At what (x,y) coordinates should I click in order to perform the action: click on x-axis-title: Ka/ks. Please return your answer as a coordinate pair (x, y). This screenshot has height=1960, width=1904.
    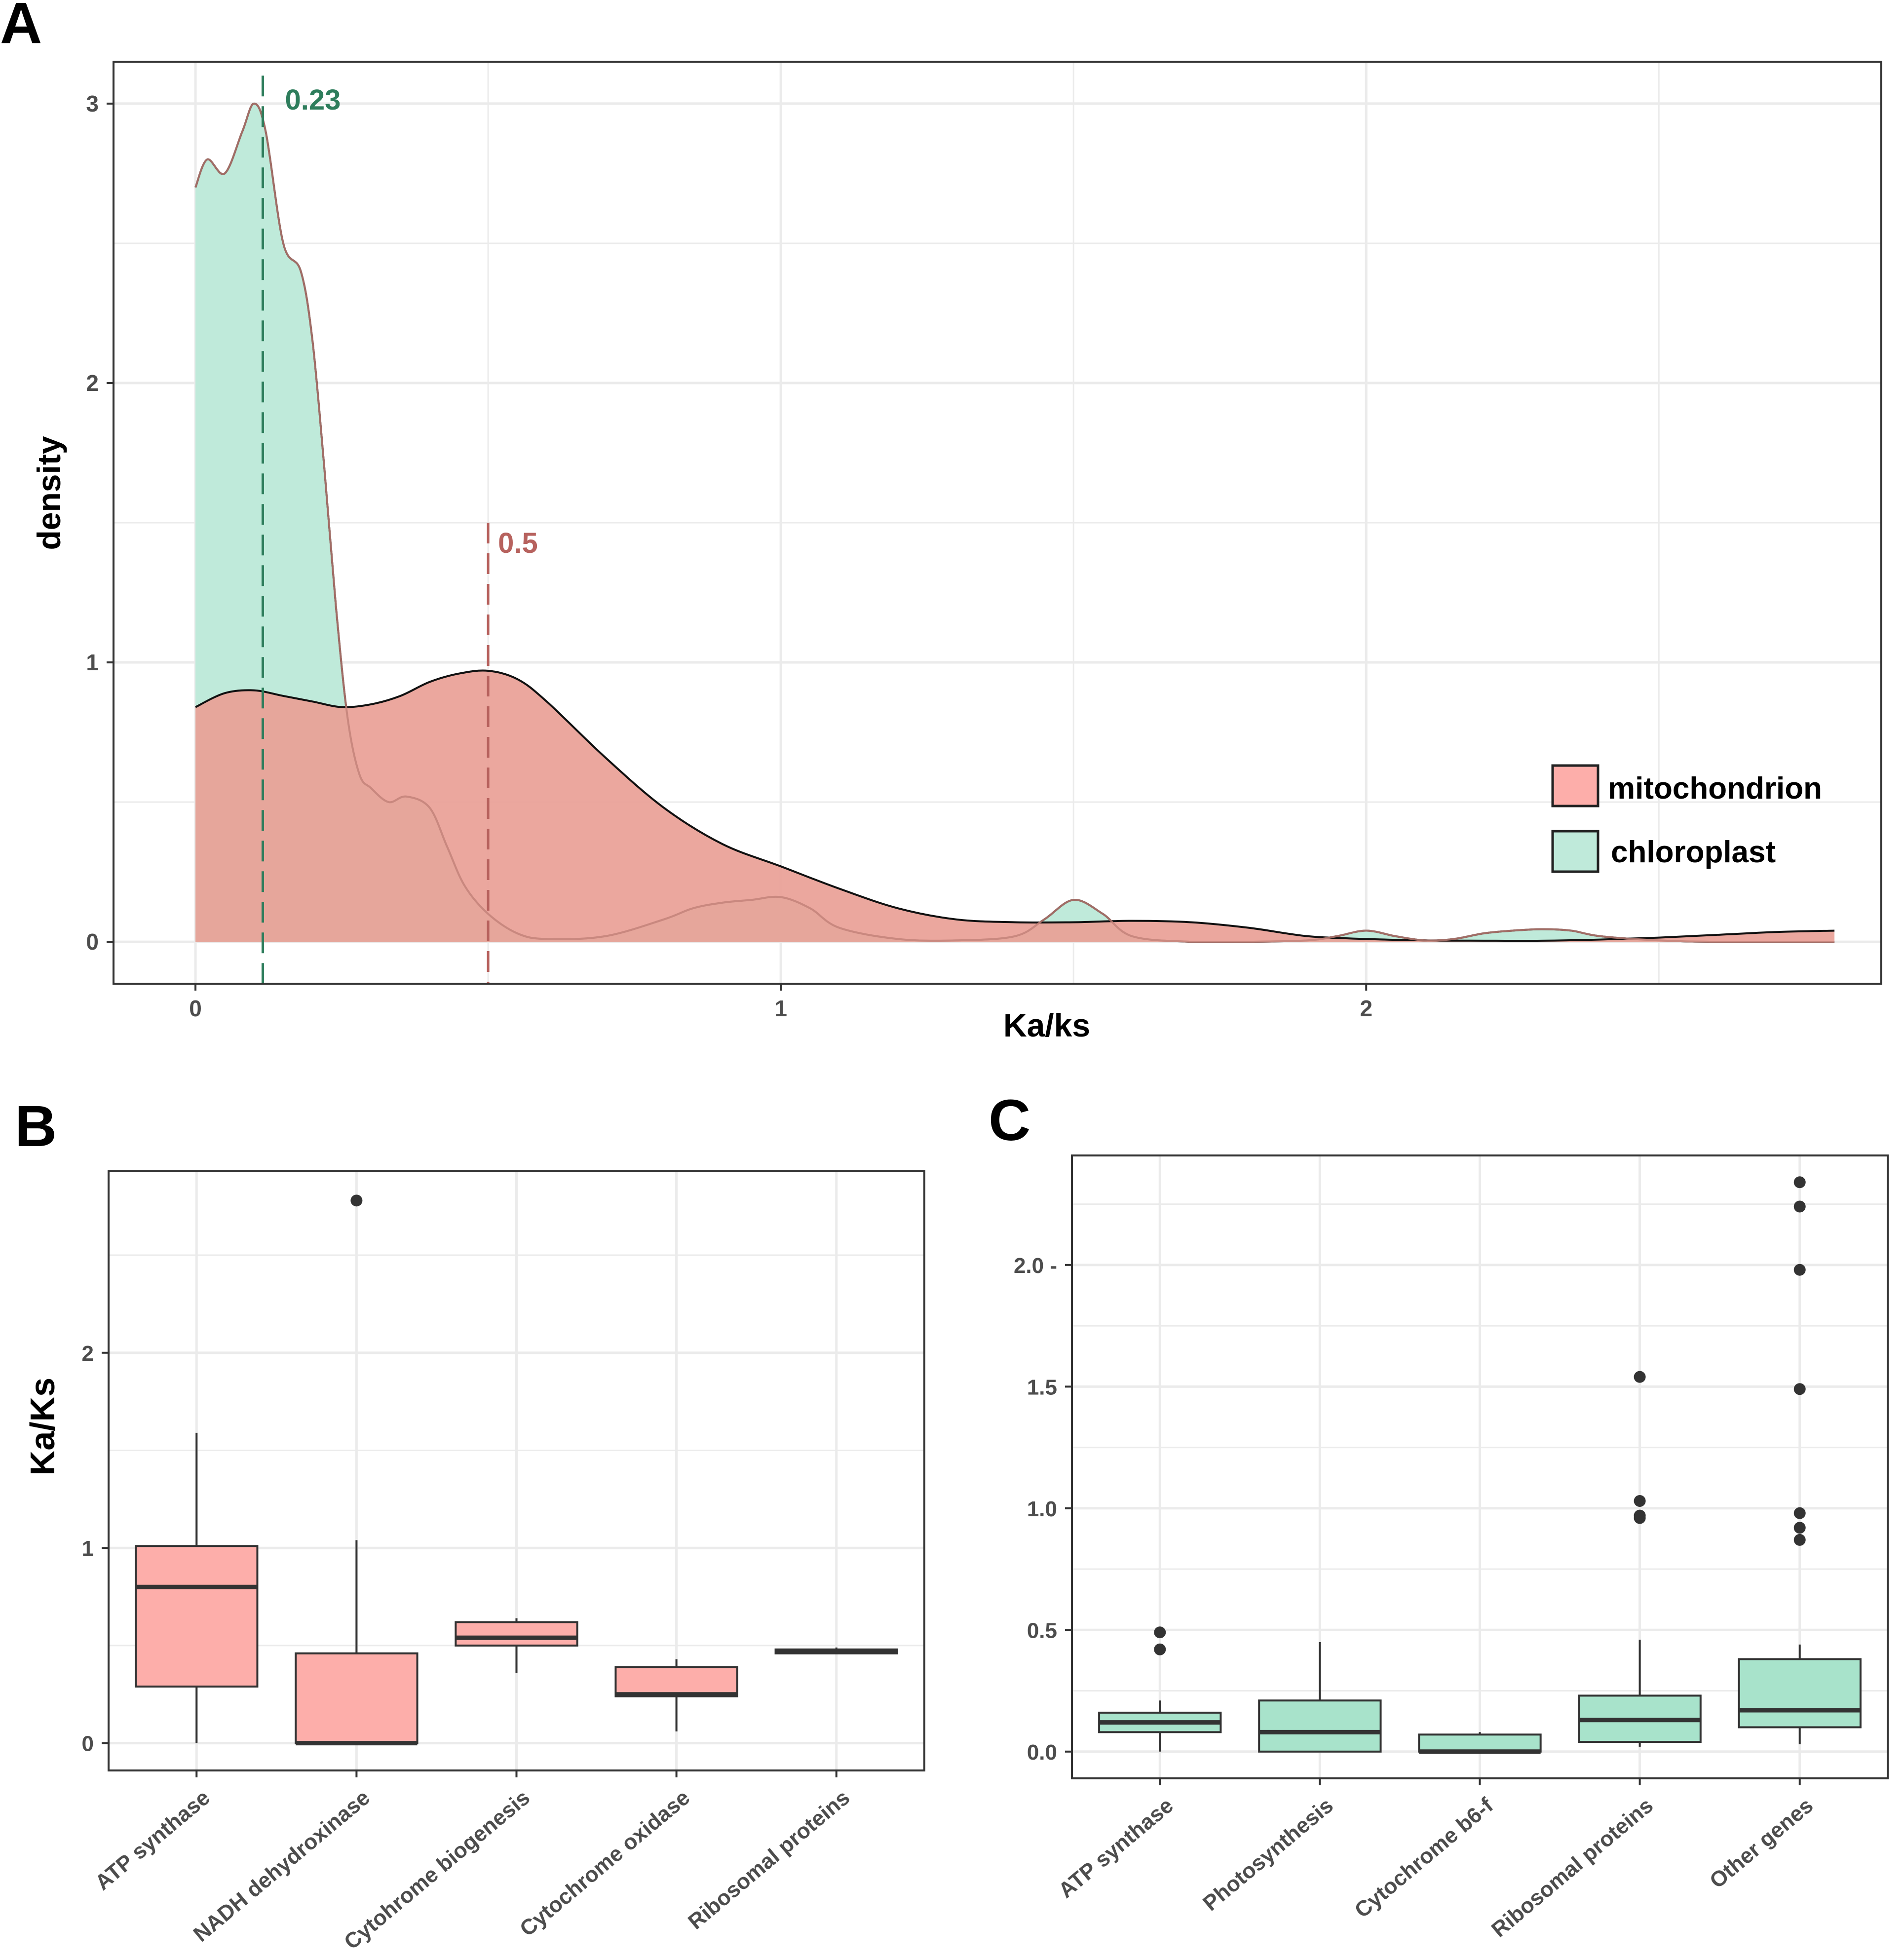
    Looking at the image, I should click on (1046, 1025).